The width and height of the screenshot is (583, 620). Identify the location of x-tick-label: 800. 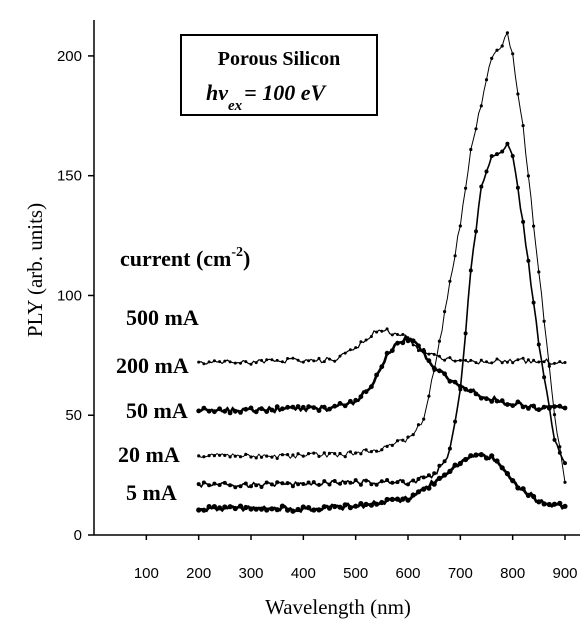
(512, 573).